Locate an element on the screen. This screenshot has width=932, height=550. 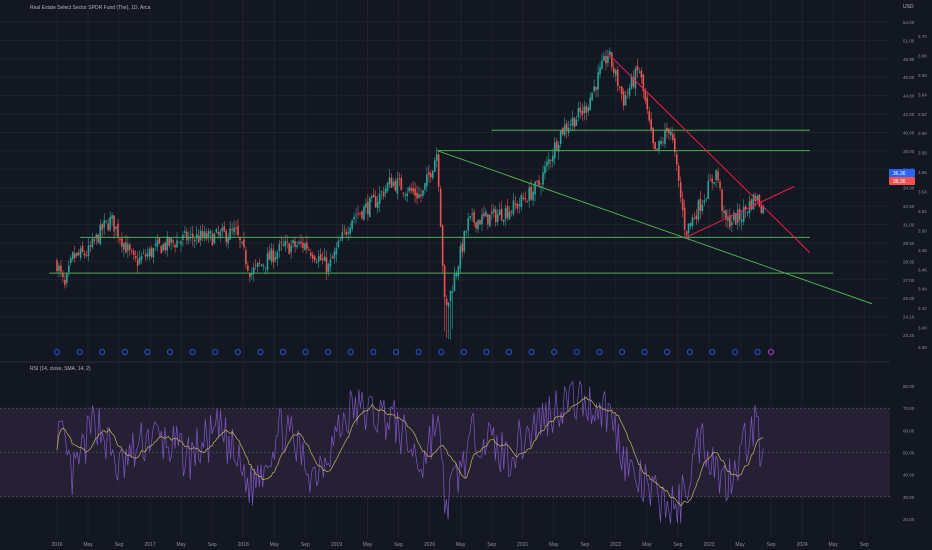
y-log-tick-label: 3.44 is located at coordinates (922, 289).